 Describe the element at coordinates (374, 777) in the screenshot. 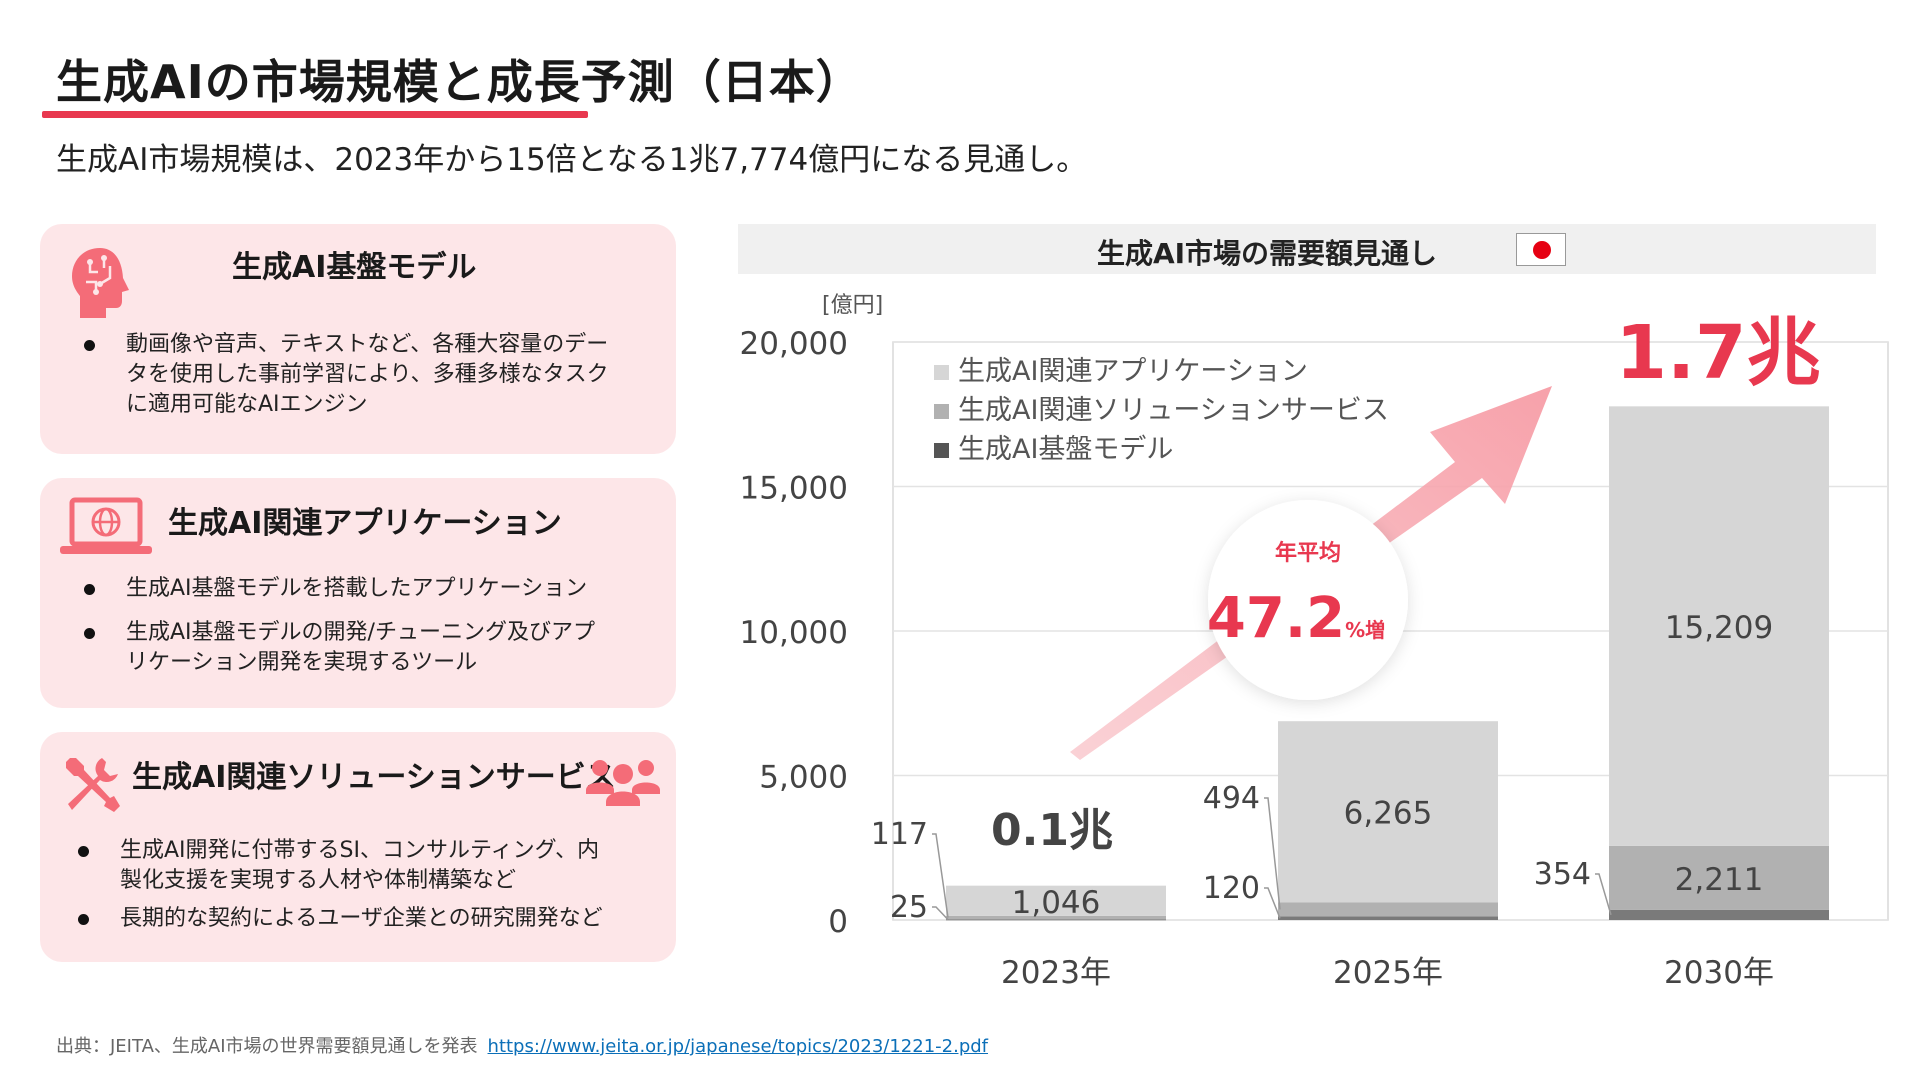

I see `card-title: 生成AI関連ソリューションサービス` at that location.